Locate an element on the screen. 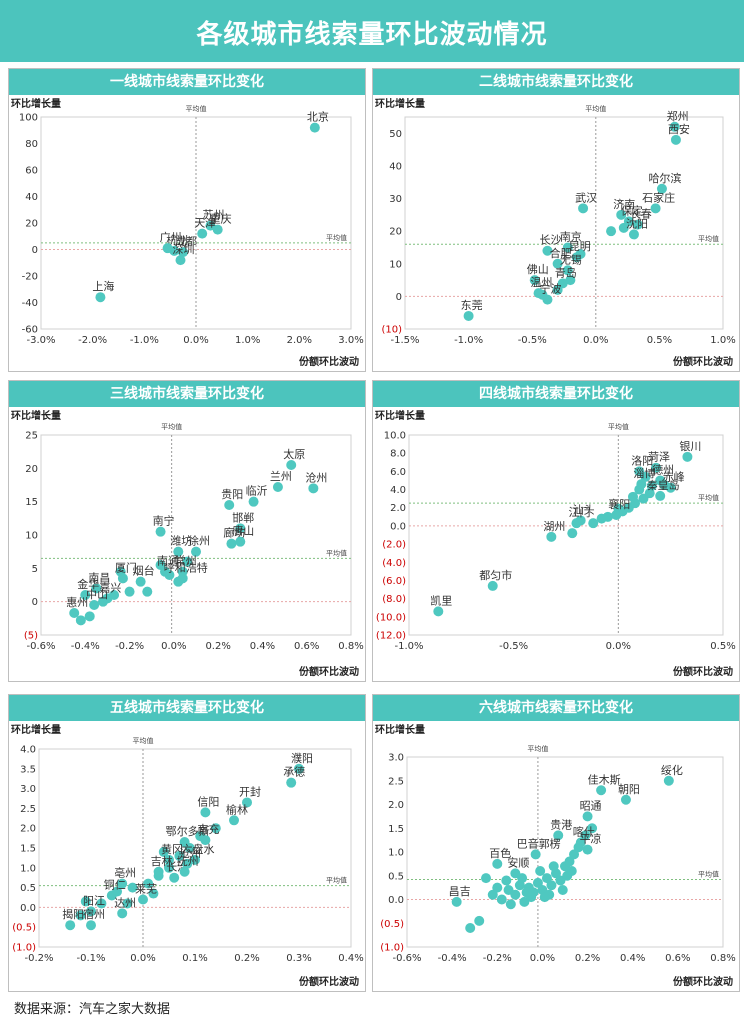 This screenshot has height=1028, width=744. data-label: 湖州 is located at coordinates (554, 526).